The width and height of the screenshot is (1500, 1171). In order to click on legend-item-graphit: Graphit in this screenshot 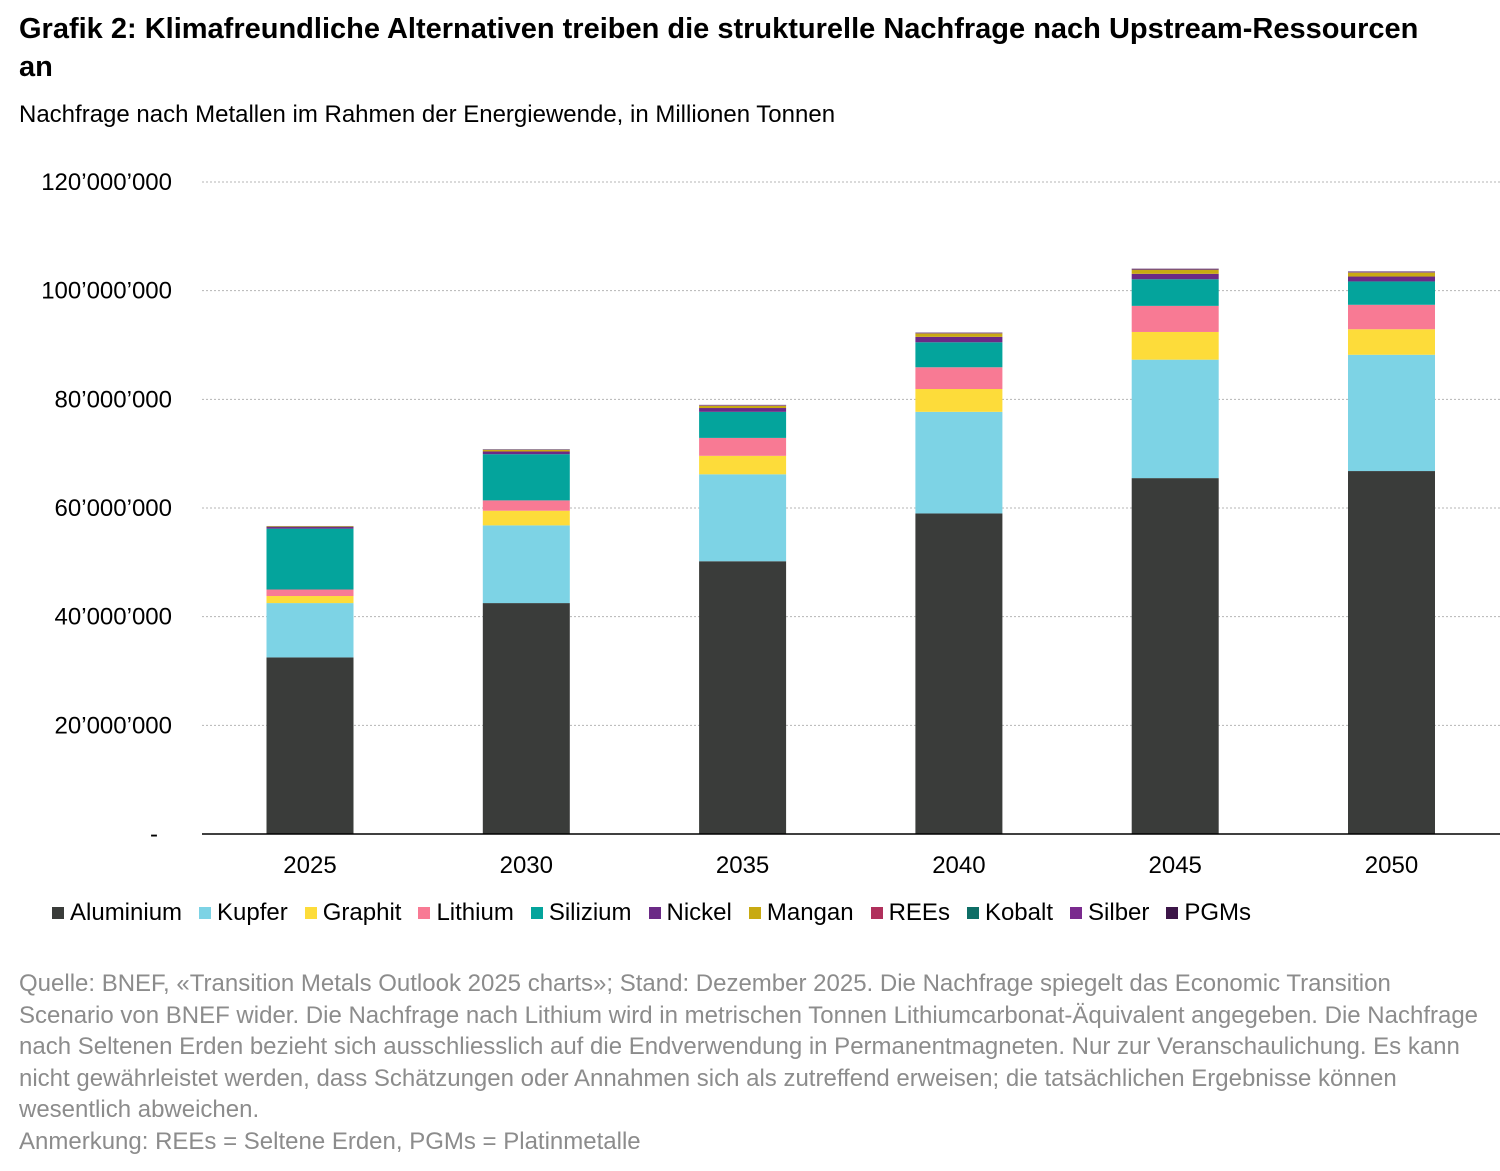, I will do `click(361, 913)`.